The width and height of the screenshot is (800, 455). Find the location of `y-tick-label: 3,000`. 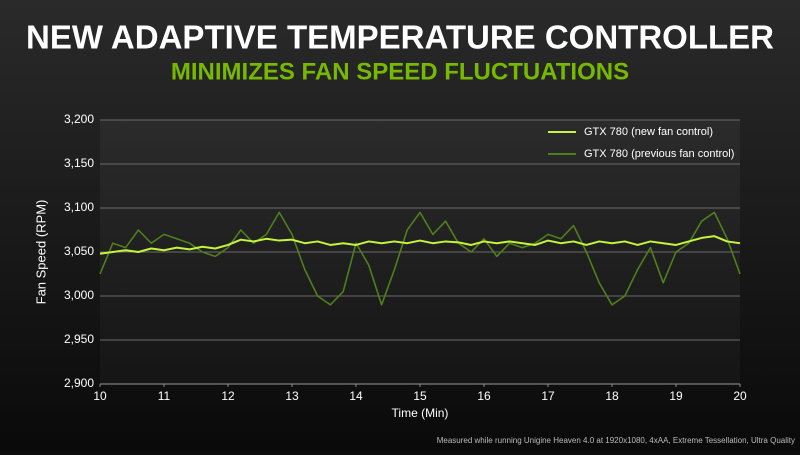

y-tick-label: 3,000 is located at coordinates (79, 295).